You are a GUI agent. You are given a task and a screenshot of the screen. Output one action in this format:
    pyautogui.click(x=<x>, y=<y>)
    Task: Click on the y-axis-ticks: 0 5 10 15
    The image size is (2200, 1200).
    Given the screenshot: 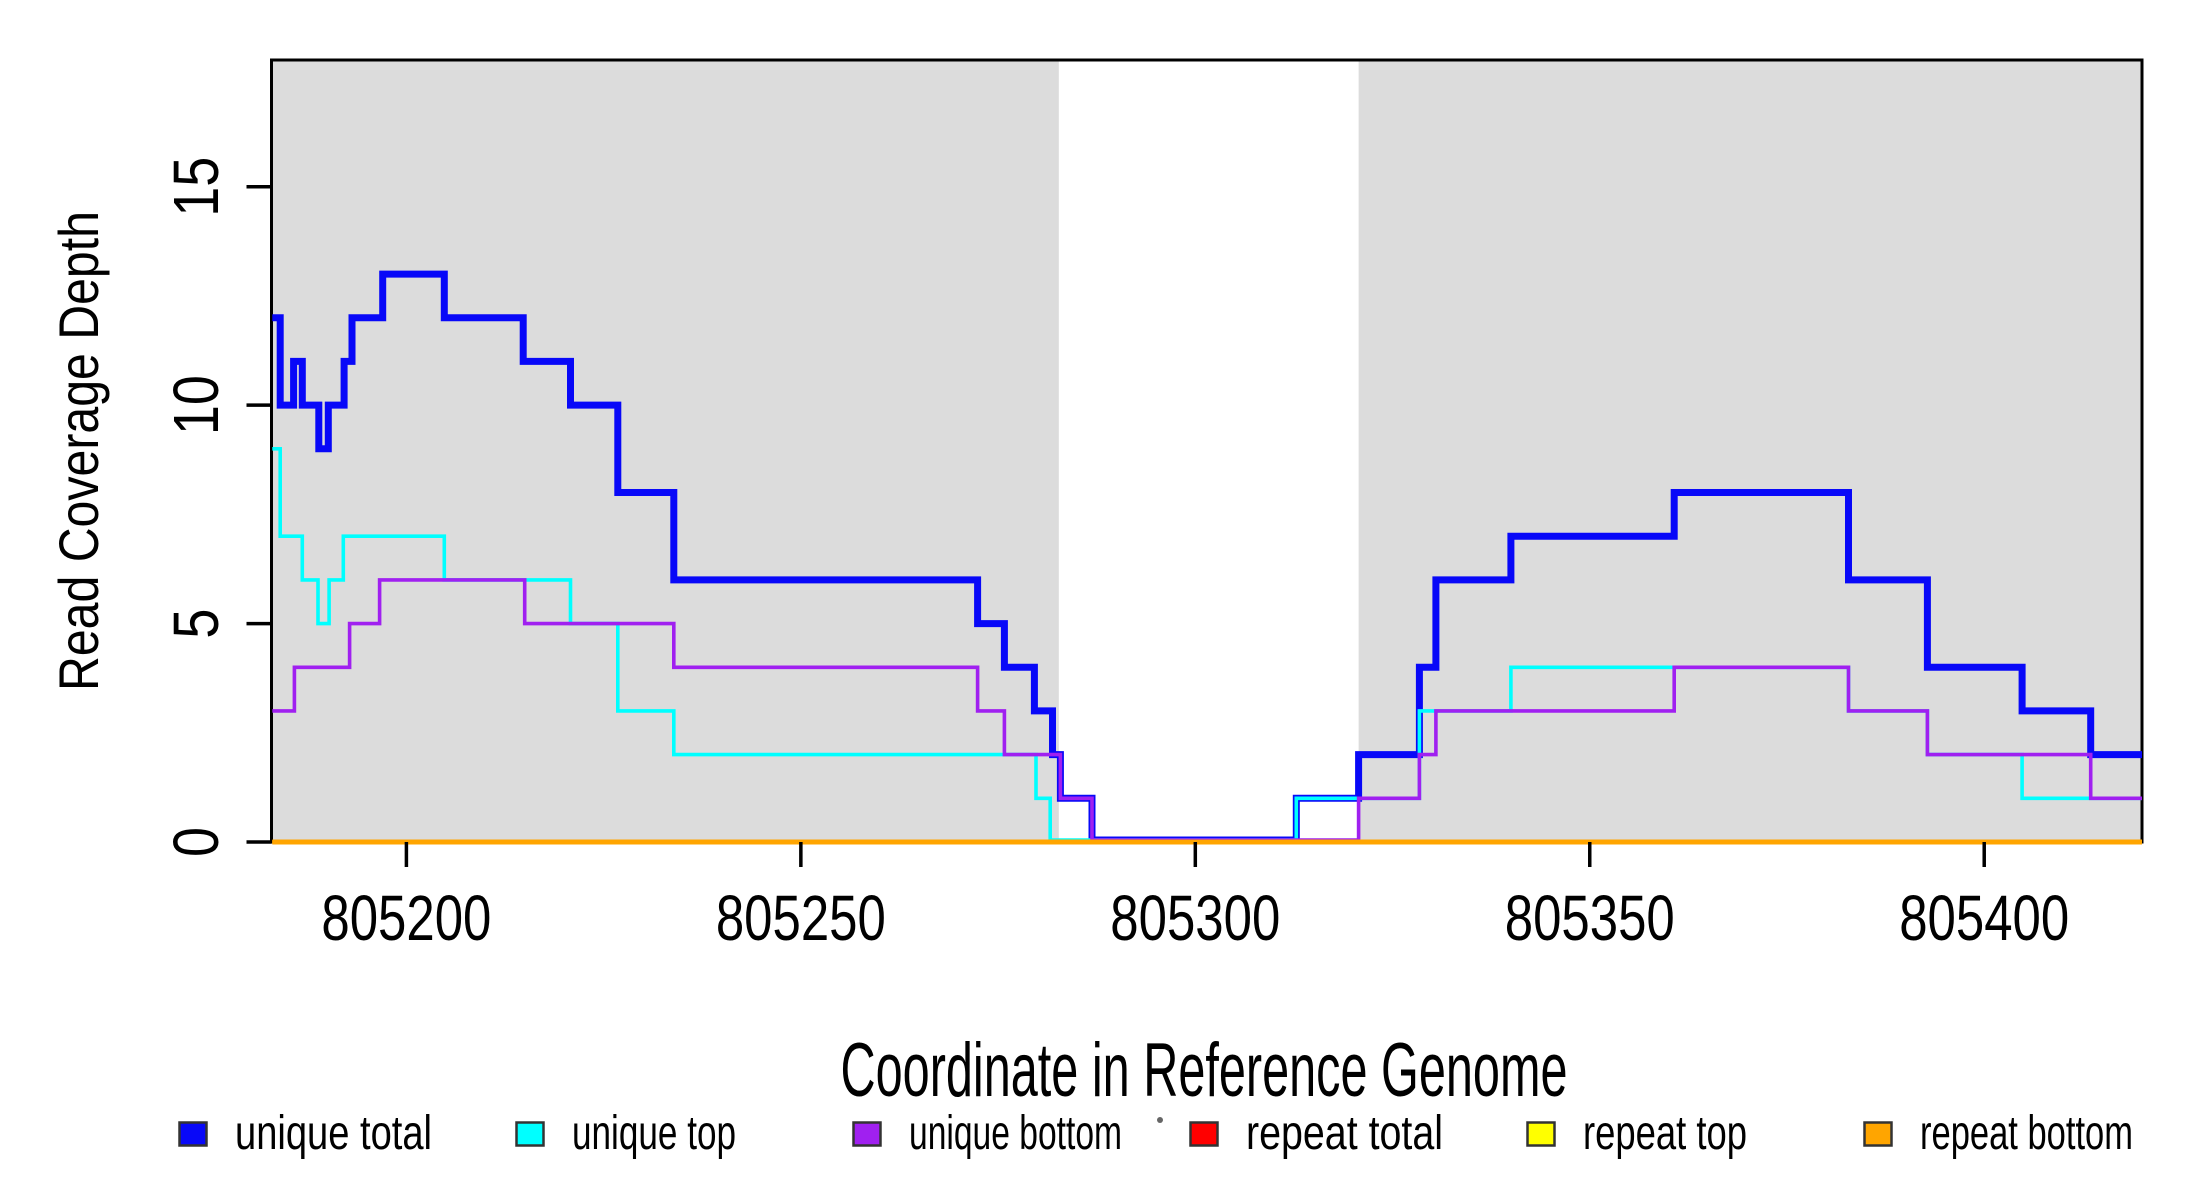 What is the action you would take?
    pyautogui.click(x=216, y=507)
    